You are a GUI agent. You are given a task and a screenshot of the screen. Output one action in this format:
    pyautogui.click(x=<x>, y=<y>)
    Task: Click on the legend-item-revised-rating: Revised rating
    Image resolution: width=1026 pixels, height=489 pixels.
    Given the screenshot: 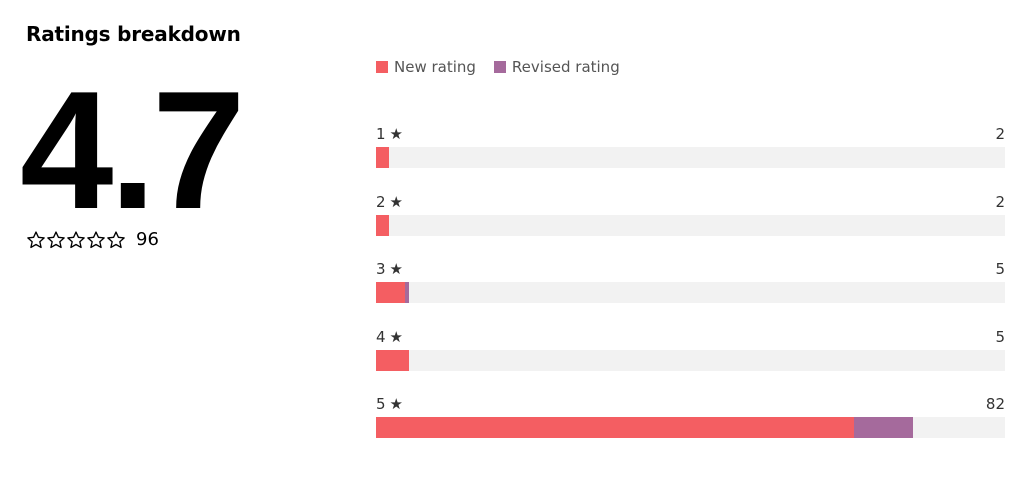 What is the action you would take?
    pyautogui.click(x=556, y=67)
    